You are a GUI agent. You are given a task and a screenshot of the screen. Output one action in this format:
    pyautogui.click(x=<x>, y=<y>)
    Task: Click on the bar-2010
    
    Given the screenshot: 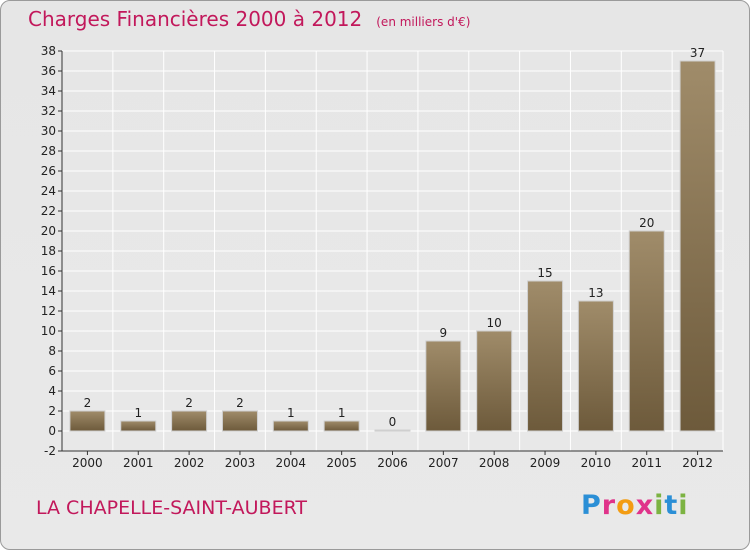 What is the action you would take?
    pyautogui.click(x=595, y=366)
    